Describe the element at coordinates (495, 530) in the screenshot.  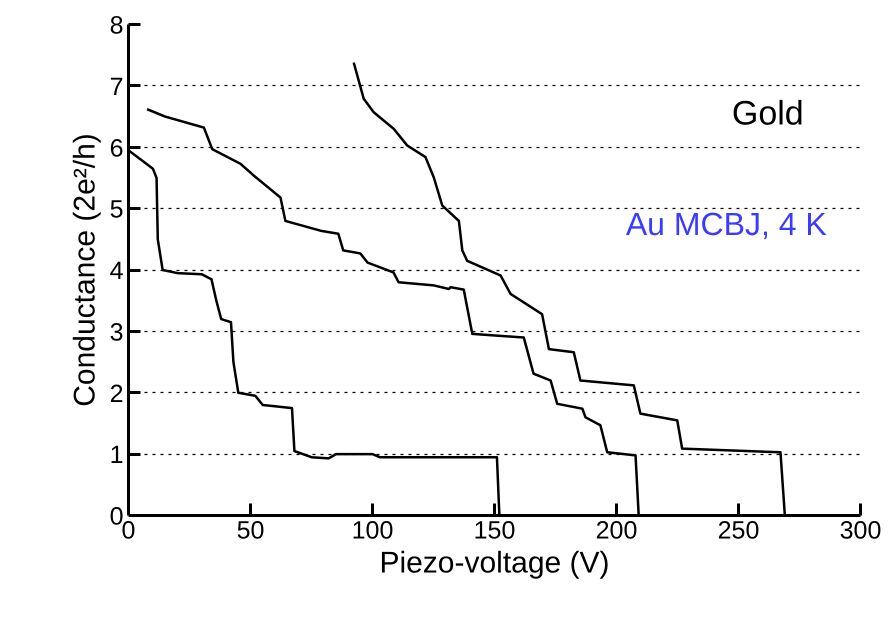
I see `x-tick-label: 150` at that location.